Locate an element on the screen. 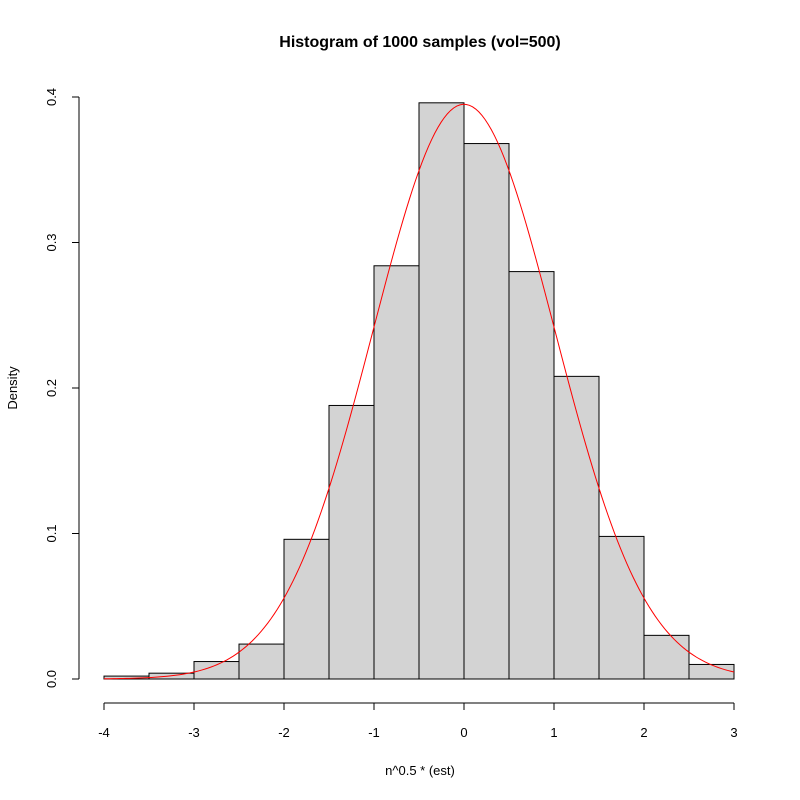  x-tick-label: 3 is located at coordinates (733, 732).